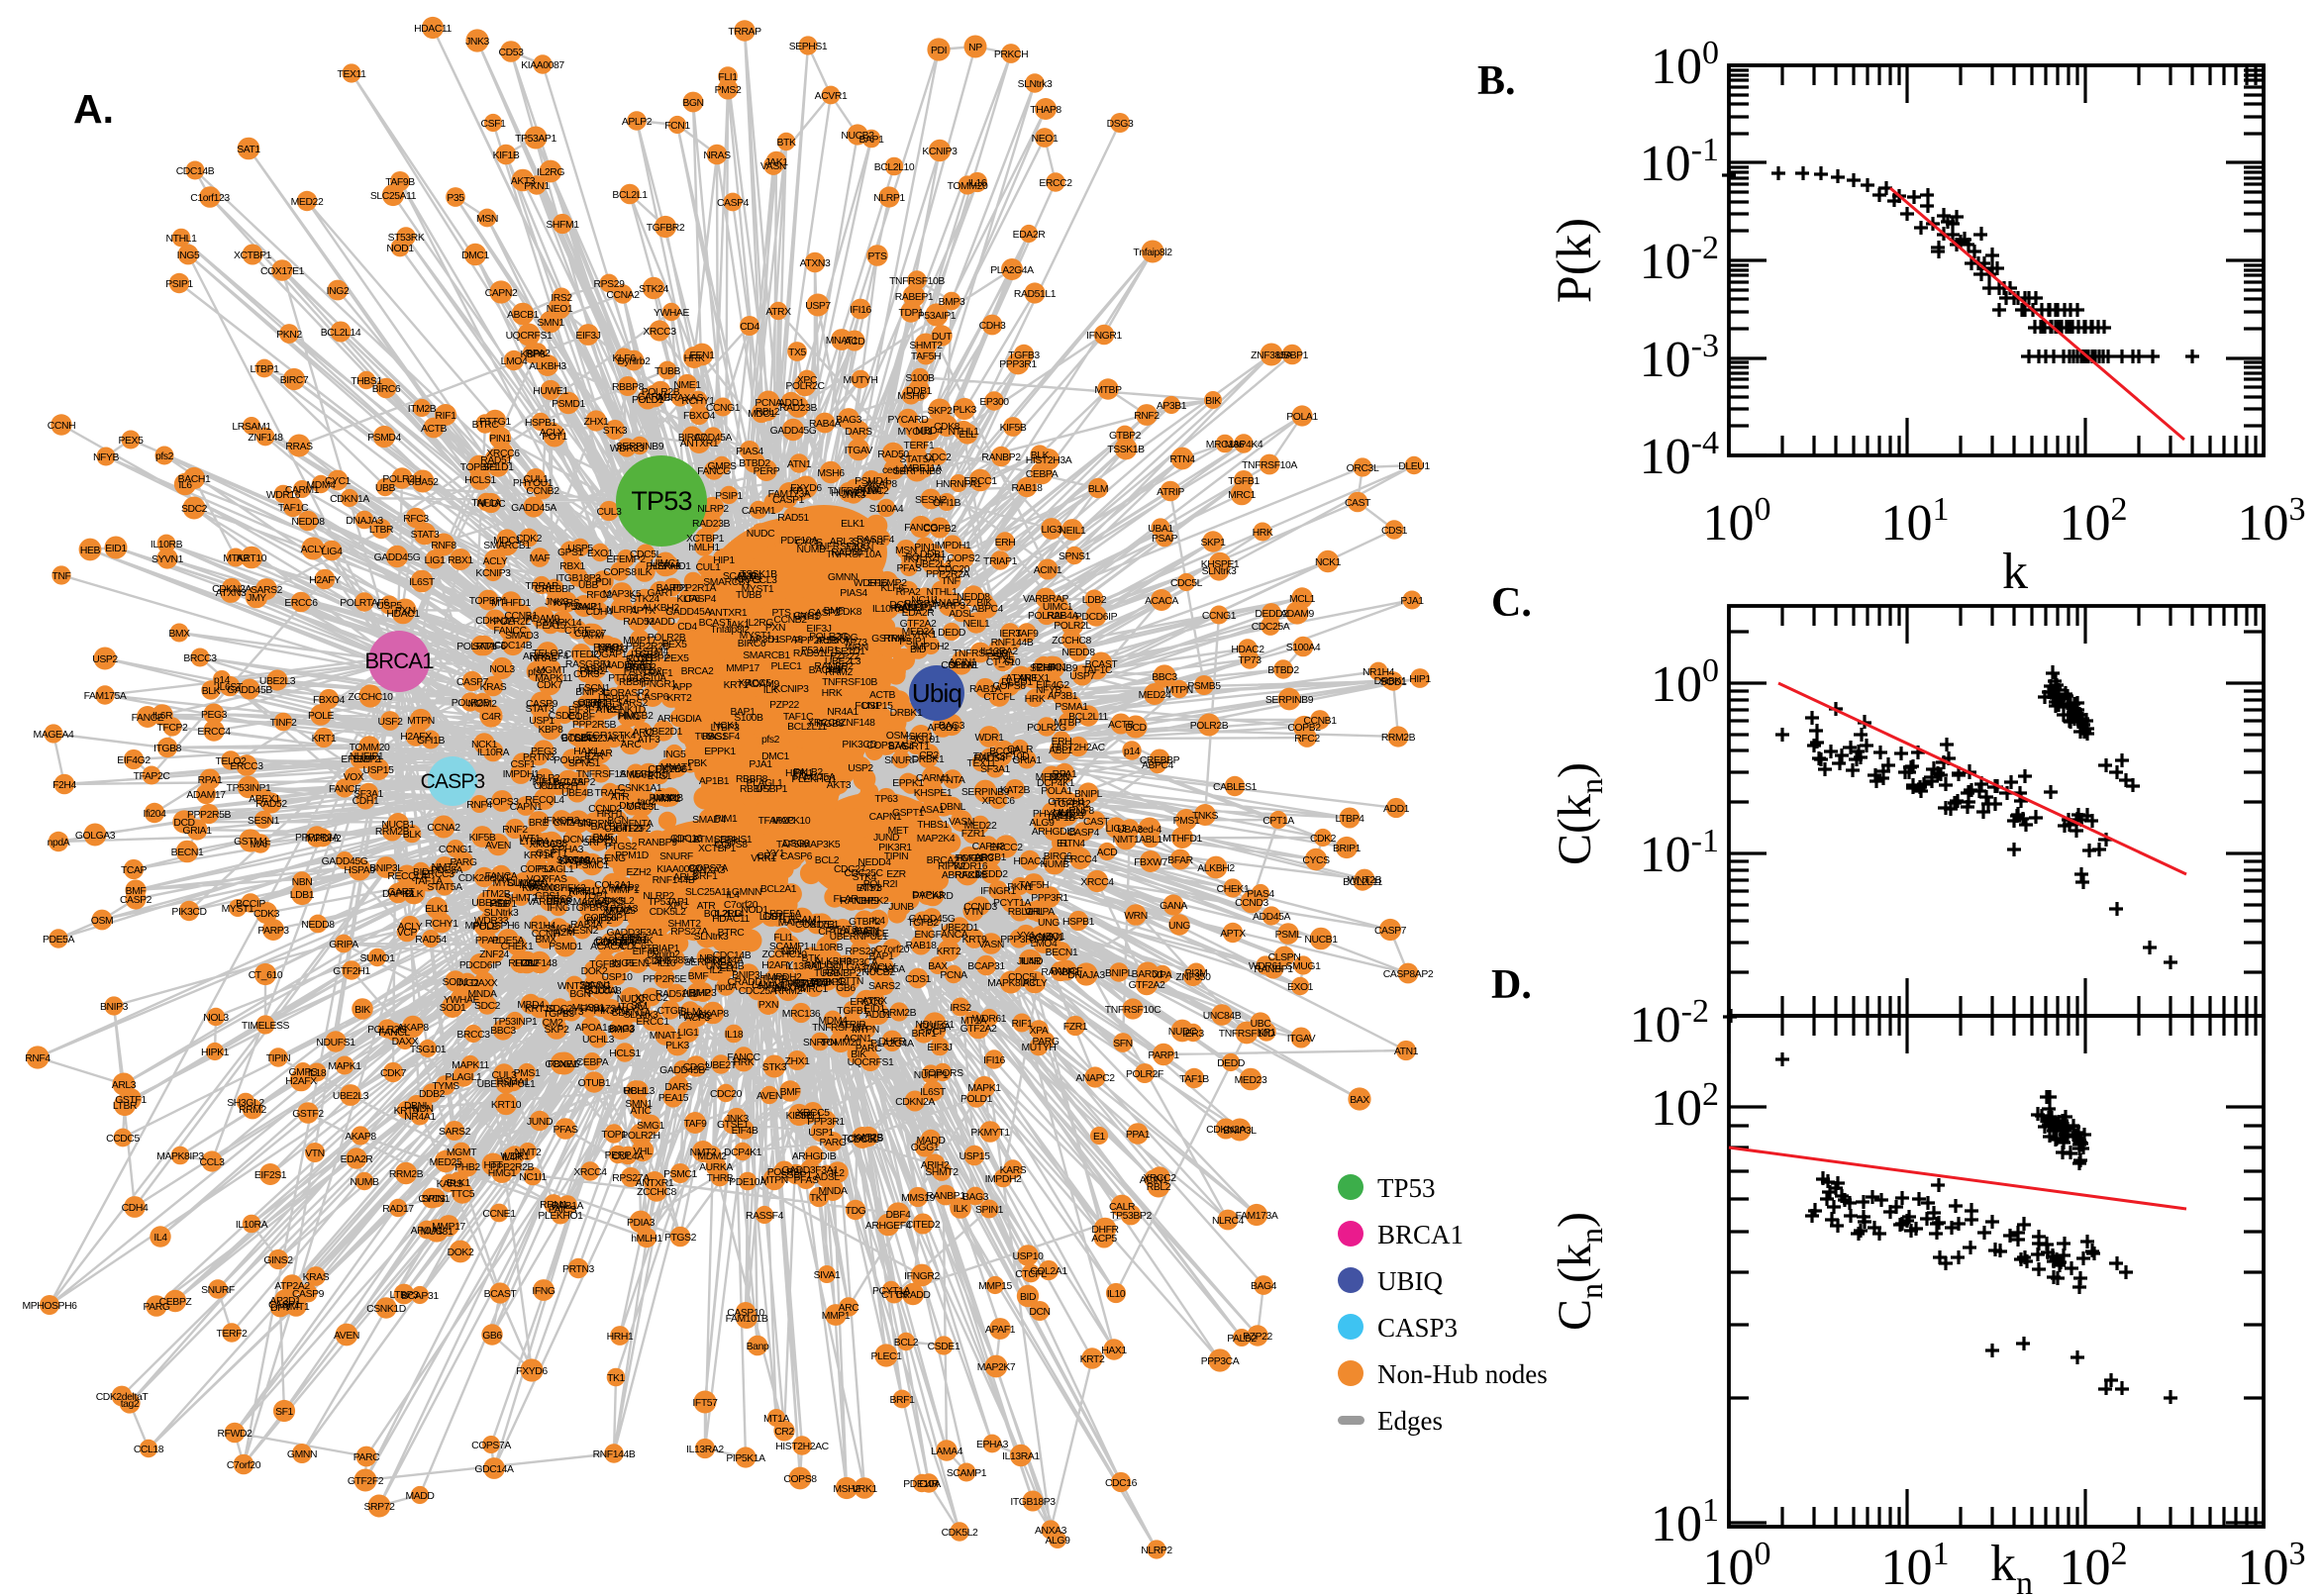  What do you see at coordinates (564, 823) in the screenshot?
I see `svg-text: CM2` at bounding box center [564, 823].